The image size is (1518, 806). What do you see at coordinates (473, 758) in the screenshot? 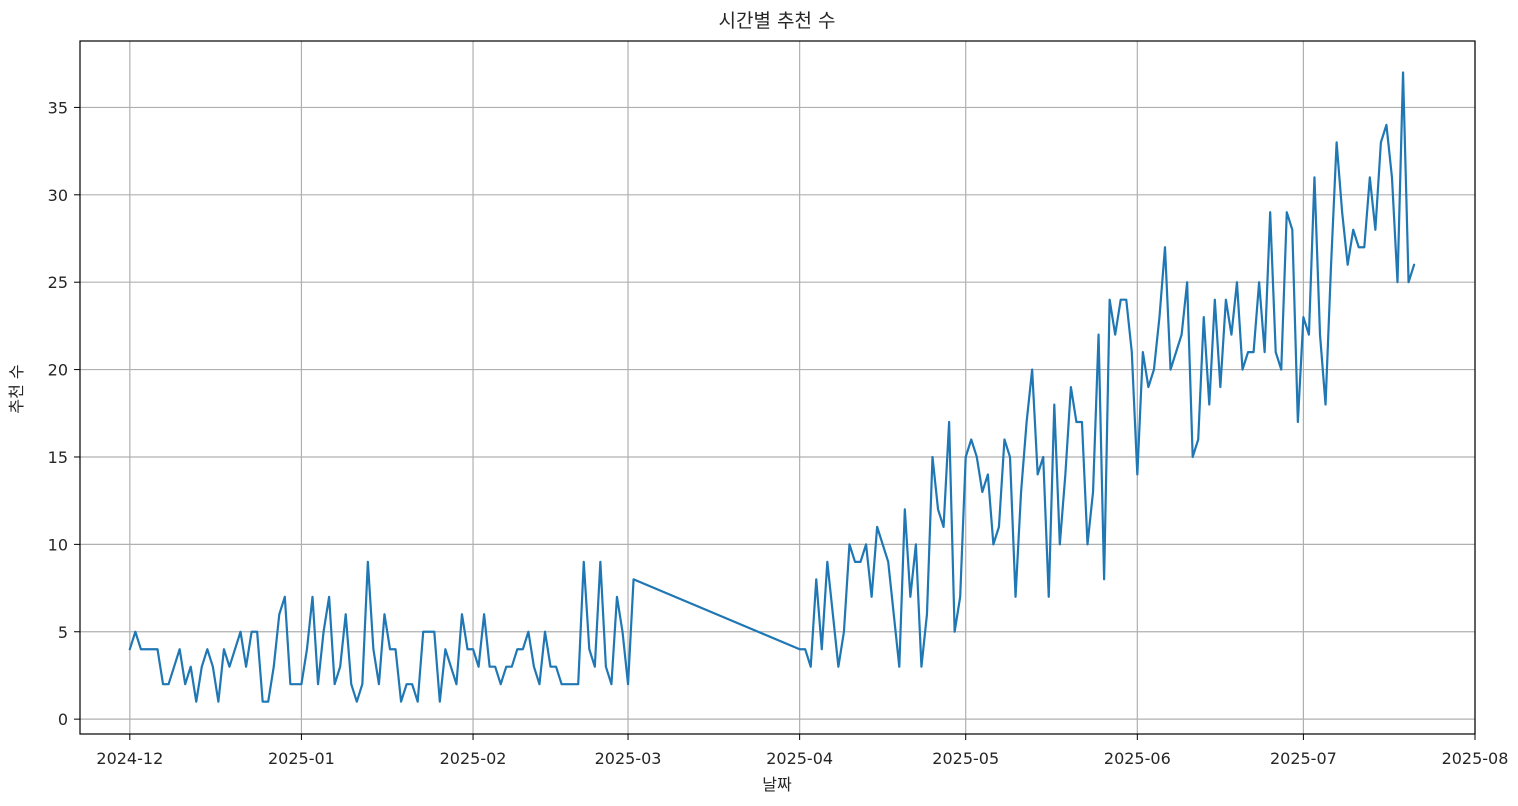
I see `x-tick-label: 2025-02` at bounding box center [473, 758].